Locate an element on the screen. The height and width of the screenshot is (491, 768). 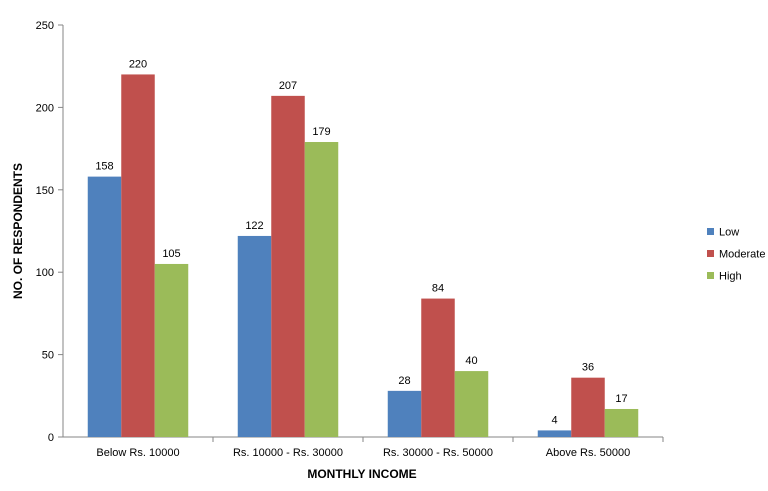
data-label: 105 is located at coordinates (171, 254).